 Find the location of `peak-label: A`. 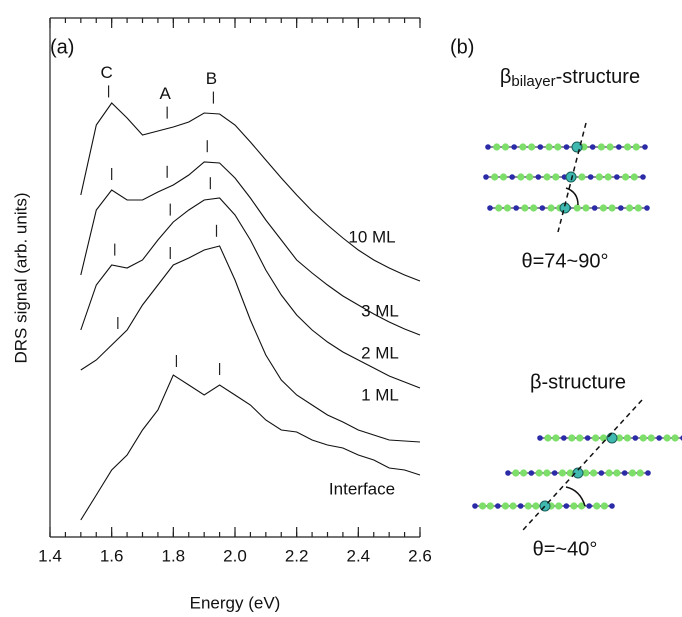

peak-label: A is located at coordinates (165, 93).